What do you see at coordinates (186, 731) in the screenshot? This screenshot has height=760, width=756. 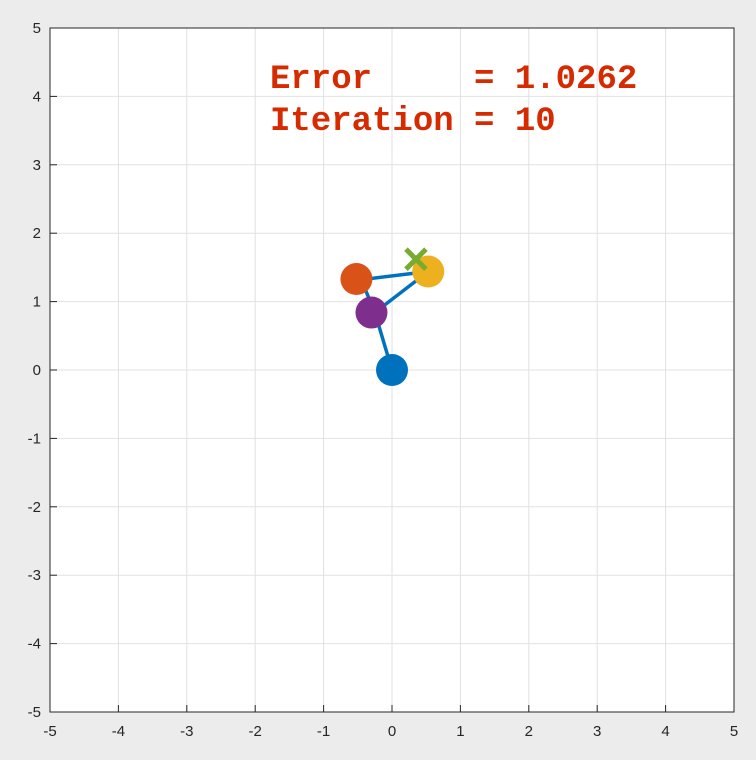 I see `x-tick-label: -3` at bounding box center [186, 731].